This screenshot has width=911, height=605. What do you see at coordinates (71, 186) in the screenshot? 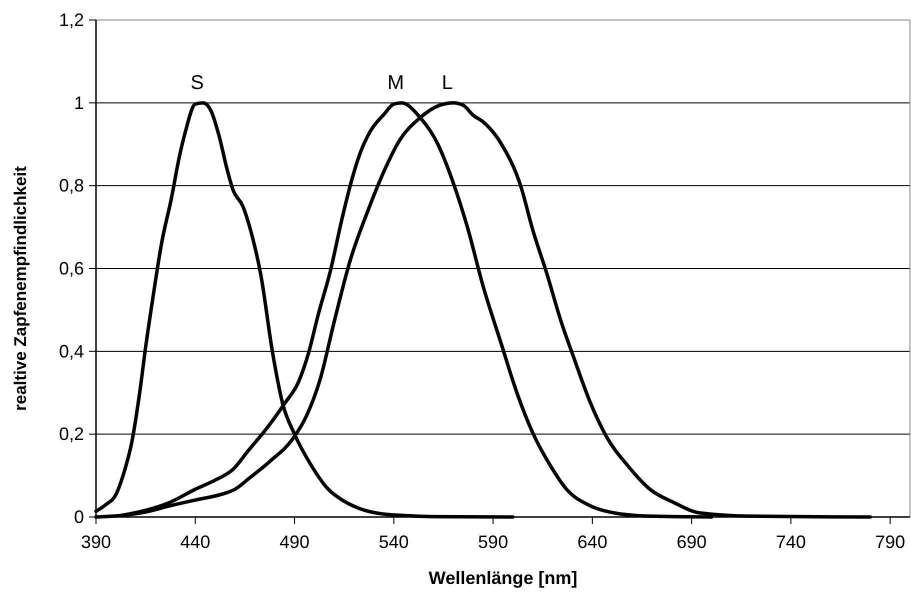
I see `y-tick-label: 0,8` at bounding box center [71, 186].